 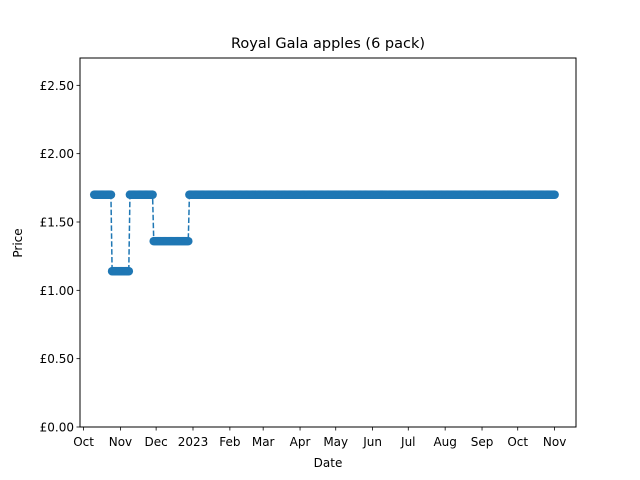 What do you see at coordinates (335, 442) in the screenshot?
I see `x-tick-label: May` at bounding box center [335, 442].